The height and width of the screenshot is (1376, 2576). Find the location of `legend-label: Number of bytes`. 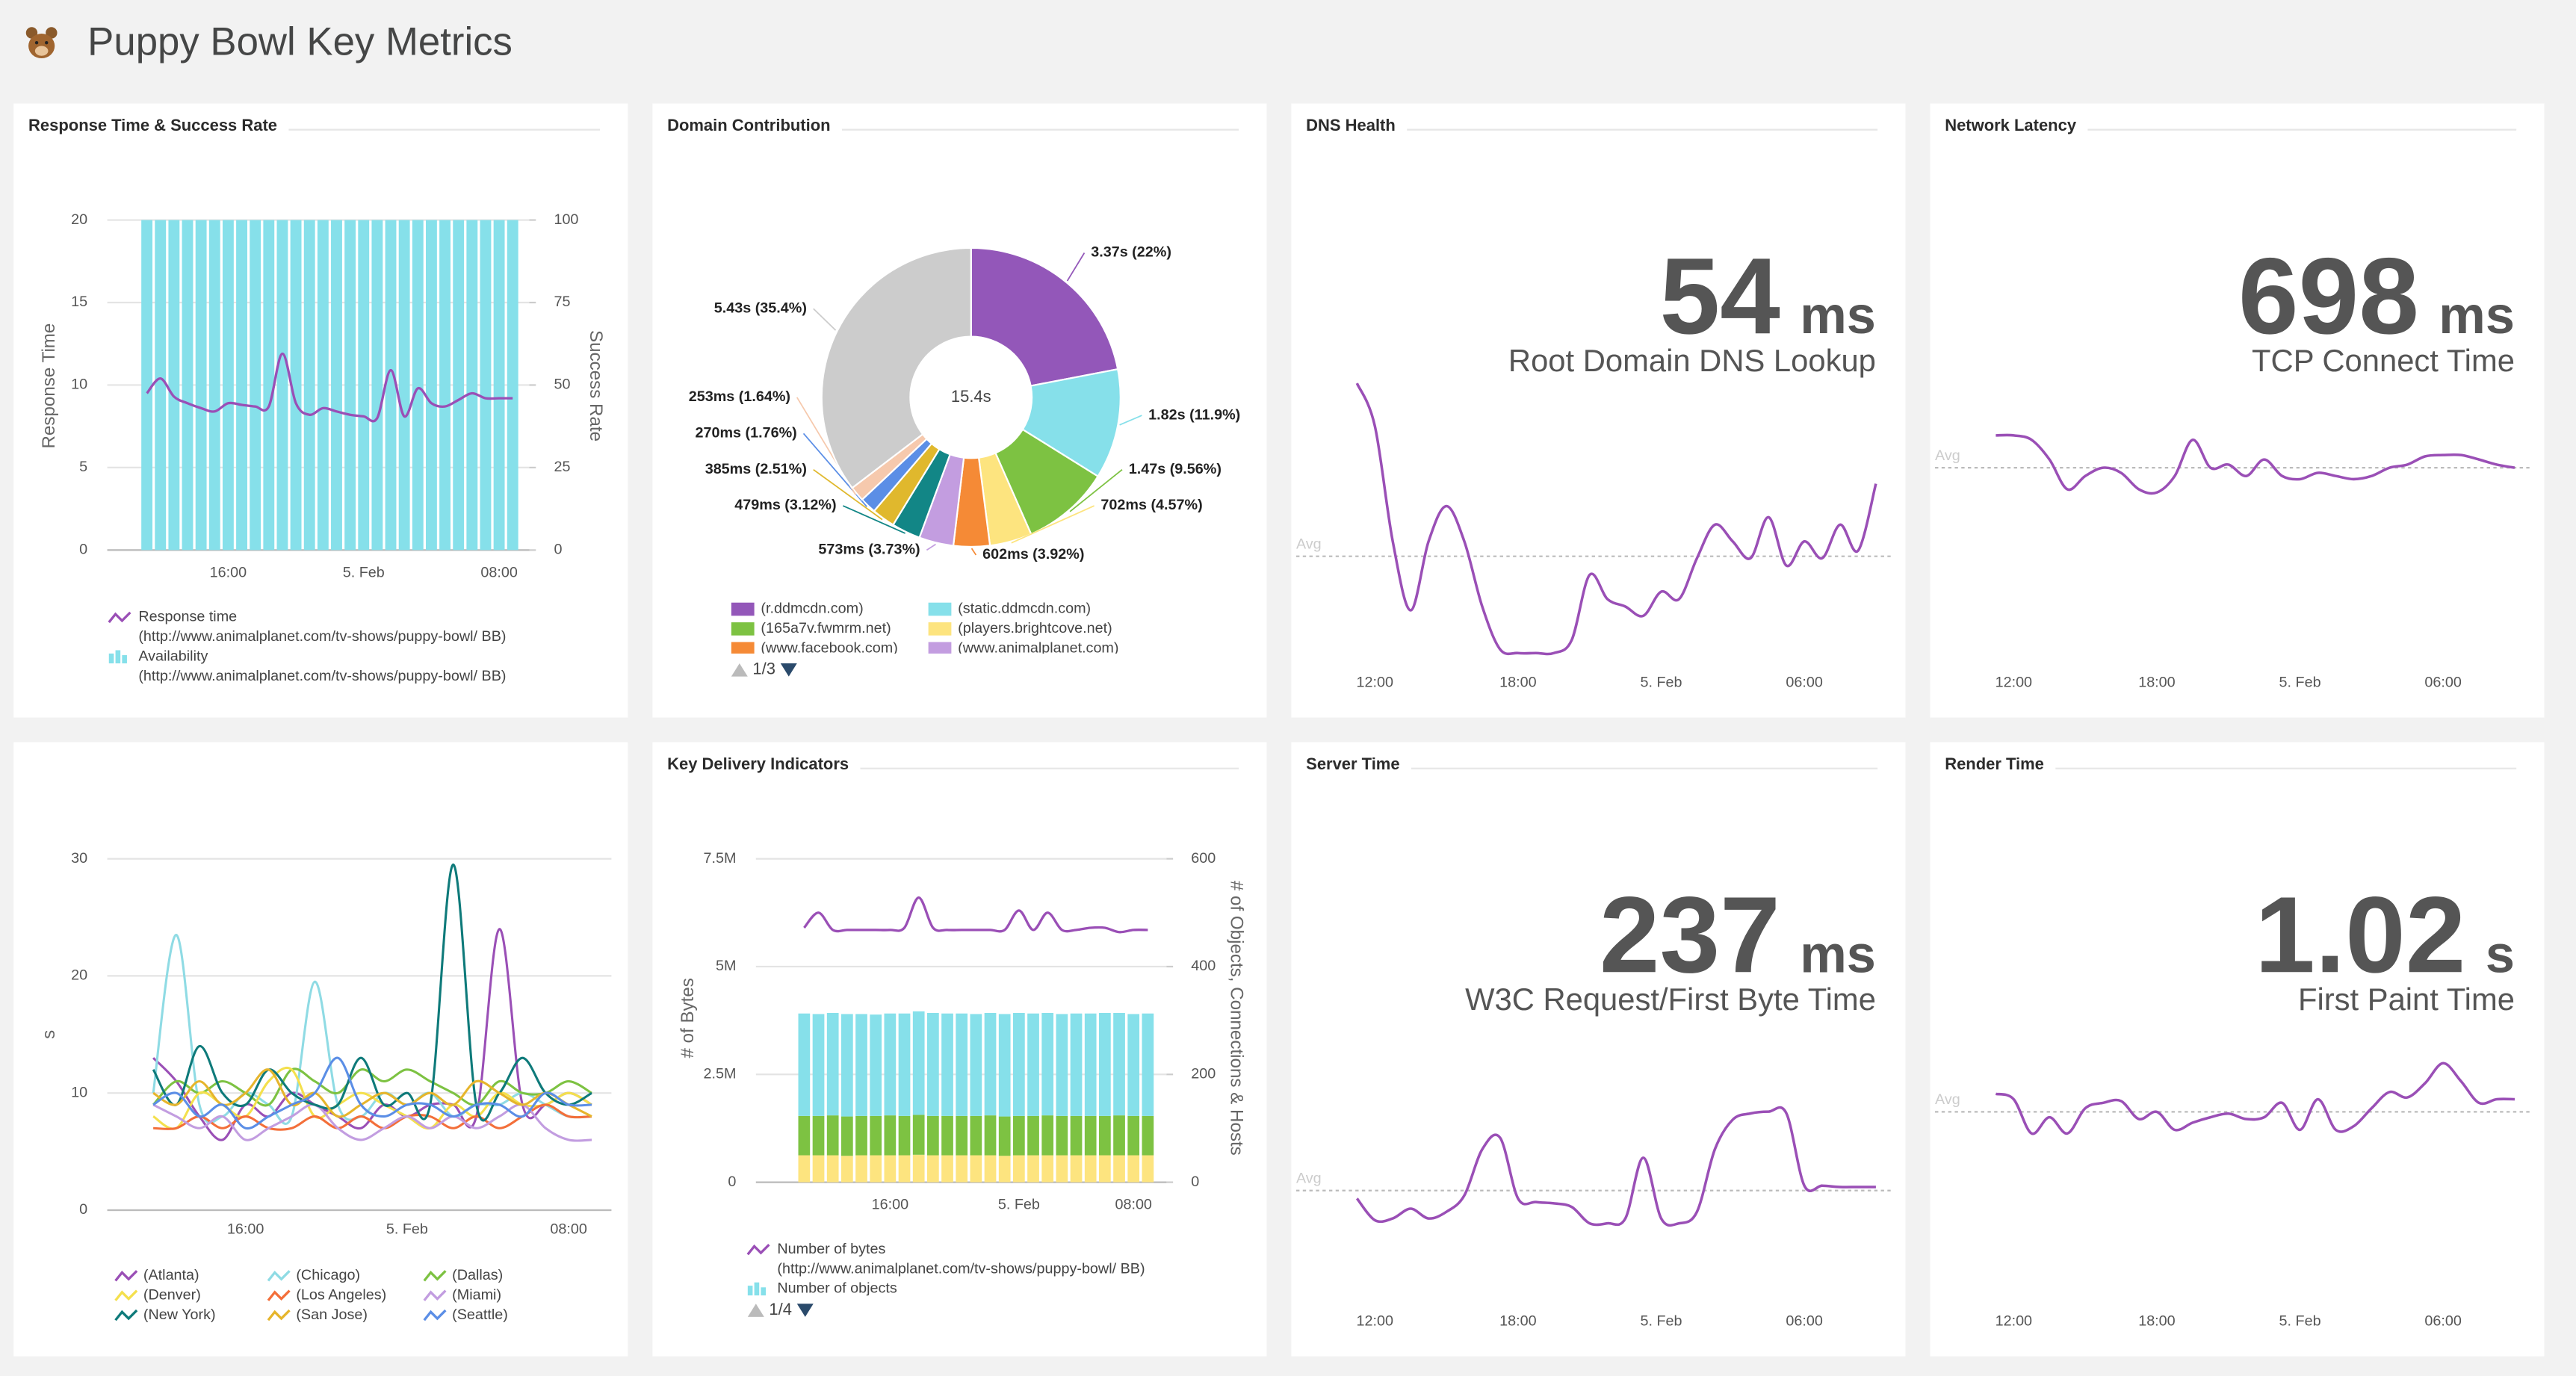

legend-label: Number of bytes is located at coordinates (831, 1249).